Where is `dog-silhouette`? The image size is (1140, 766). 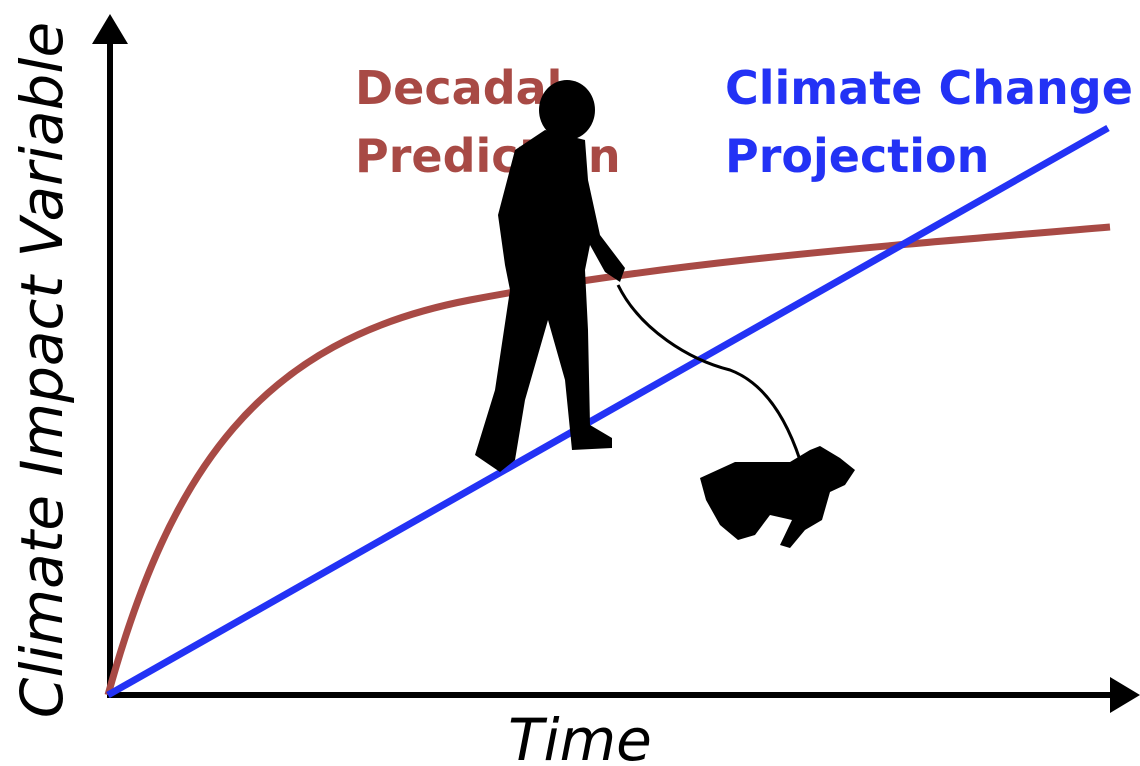
dog-silhouette is located at coordinates (777, 497).